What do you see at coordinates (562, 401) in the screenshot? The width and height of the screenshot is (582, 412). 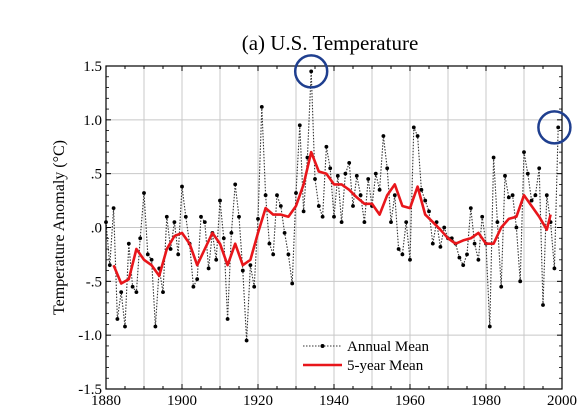 I see `x-tick-label: 2000` at bounding box center [562, 401].